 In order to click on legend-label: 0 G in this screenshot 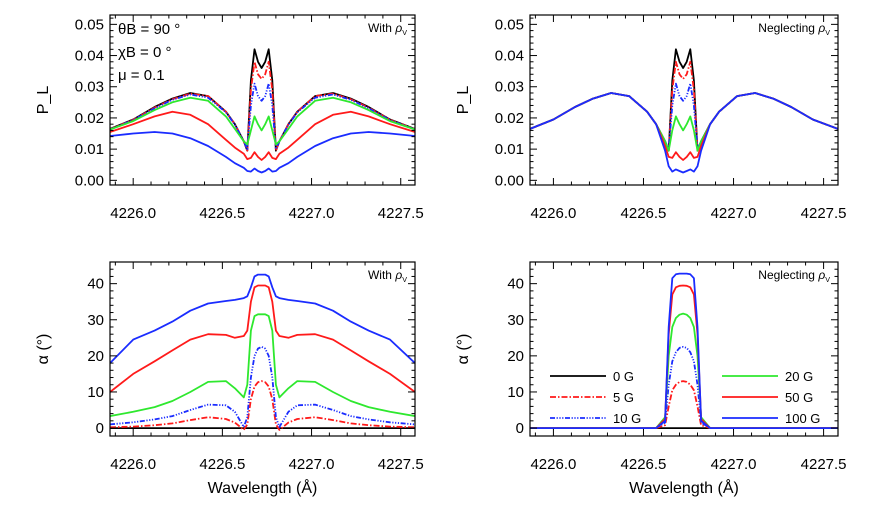, I will do `click(623, 376)`.